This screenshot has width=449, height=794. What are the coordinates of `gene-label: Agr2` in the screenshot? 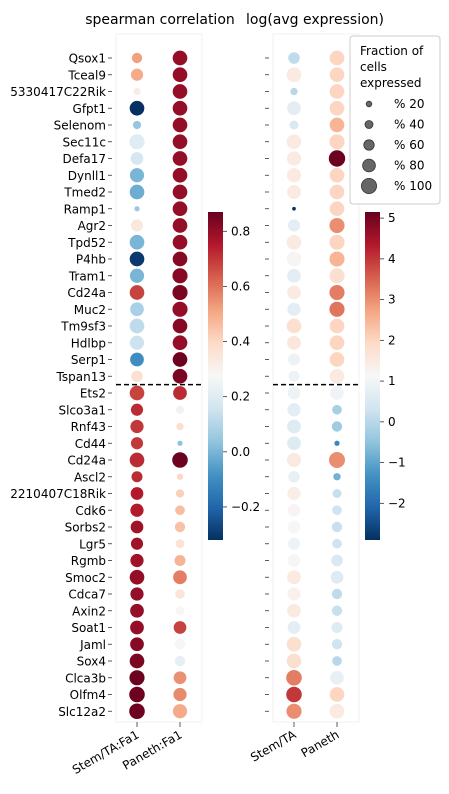 It's located at (92, 226).